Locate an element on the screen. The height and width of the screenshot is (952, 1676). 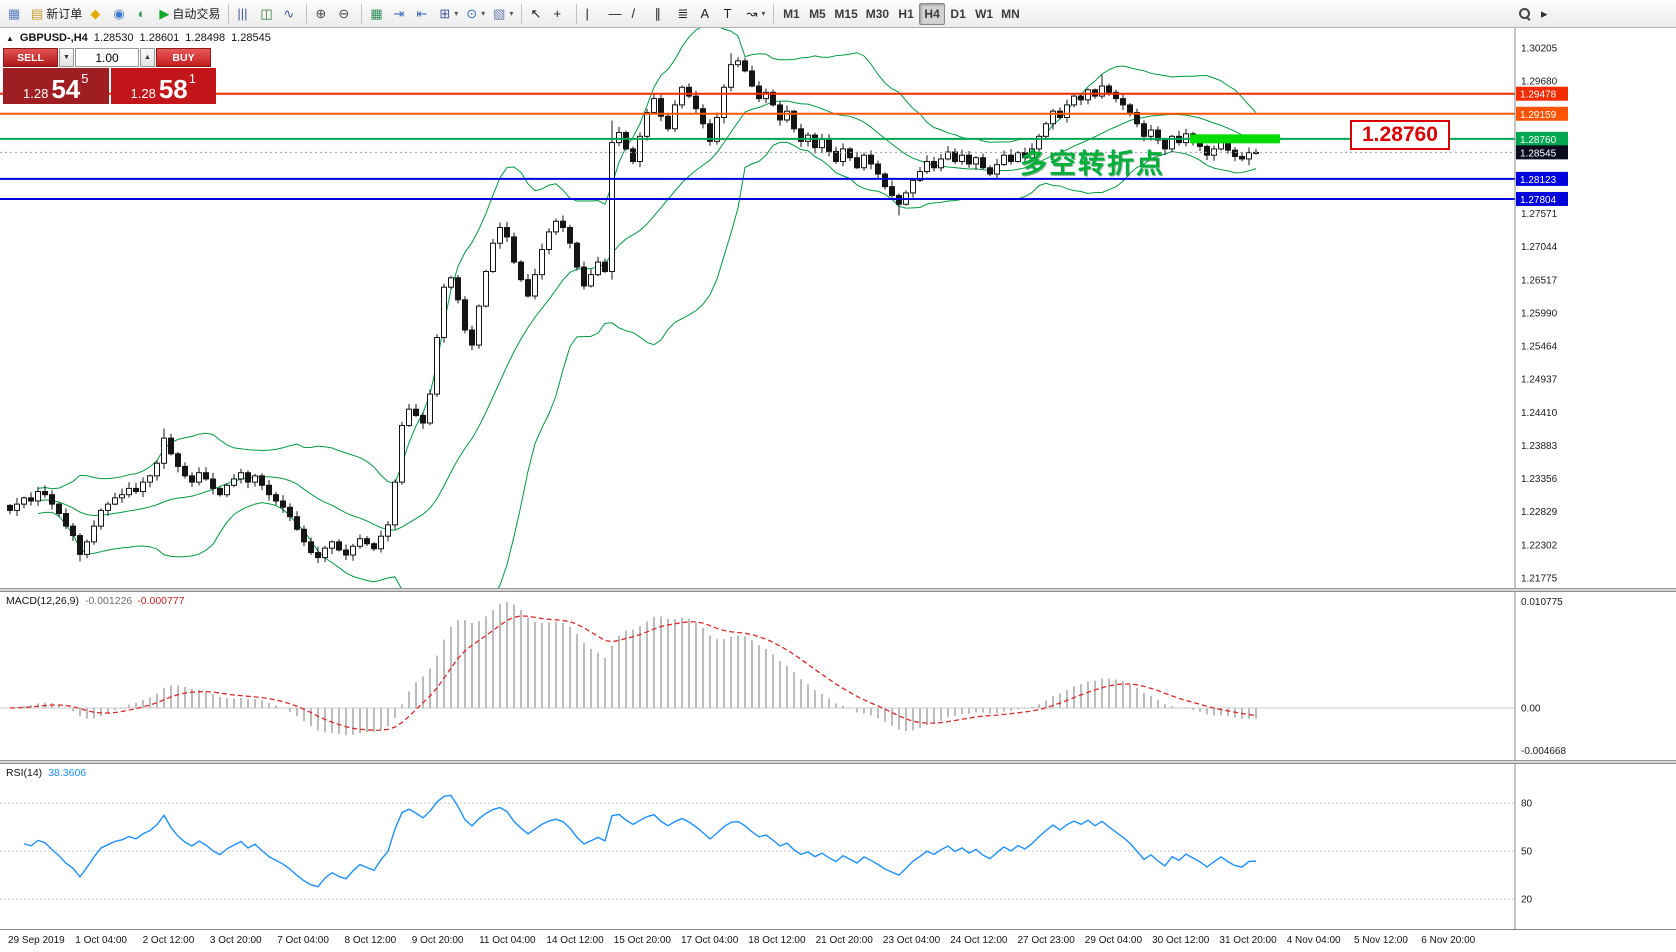
line-chart-button: ∿ is located at coordinates (290, 14).